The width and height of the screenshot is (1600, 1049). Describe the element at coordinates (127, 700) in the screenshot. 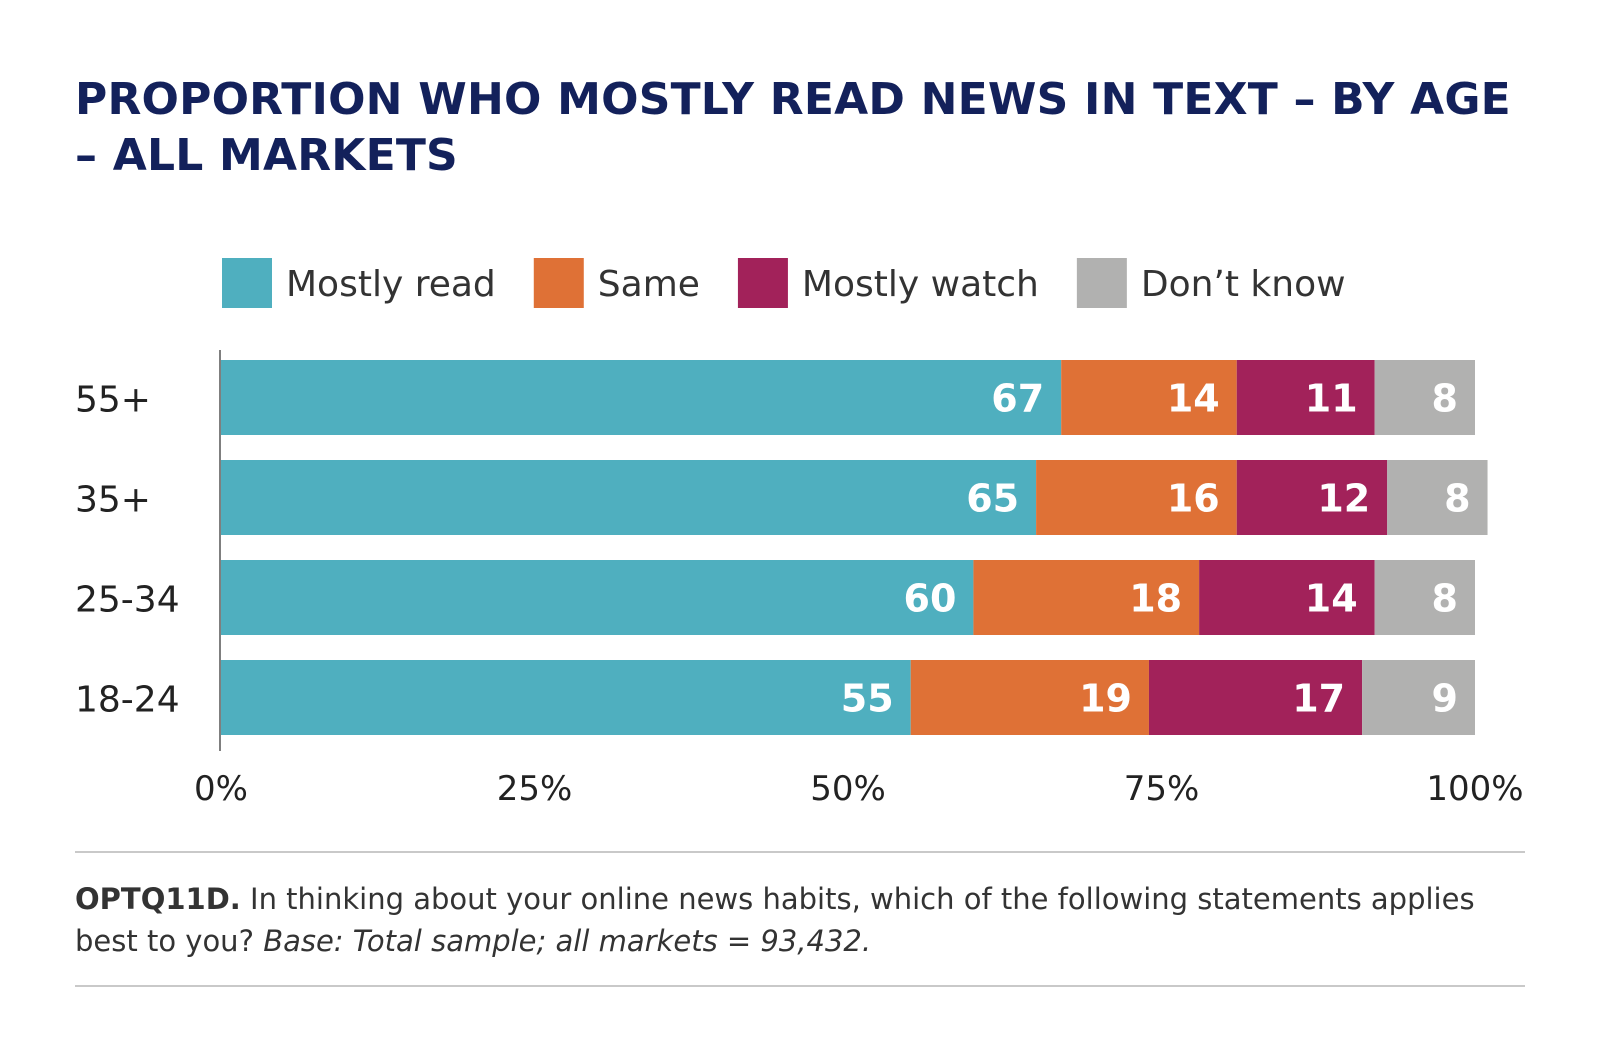

I see `y-tick-label-18-24: 18-24` at that location.